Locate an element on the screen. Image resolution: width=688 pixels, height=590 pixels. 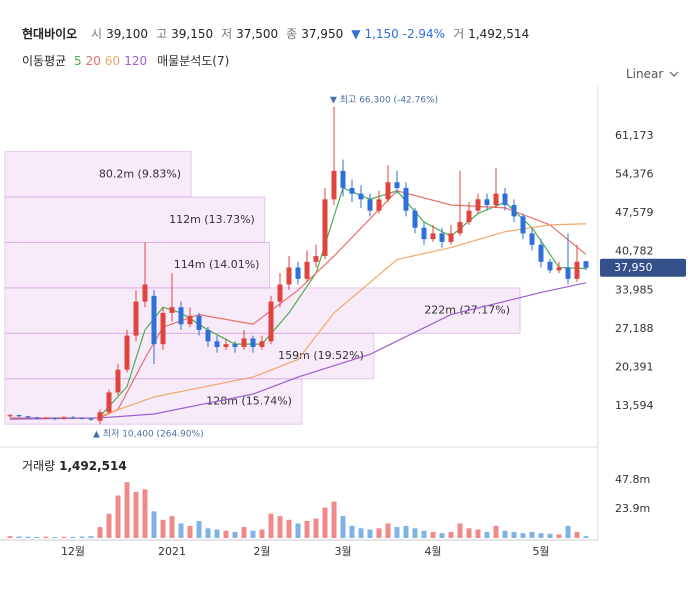
volume-title: 거래량 1,492,514 is located at coordinates (76, 465).